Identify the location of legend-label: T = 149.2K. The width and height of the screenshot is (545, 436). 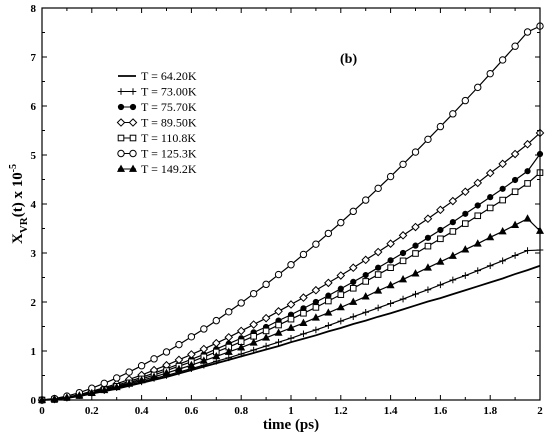
(169, 169).